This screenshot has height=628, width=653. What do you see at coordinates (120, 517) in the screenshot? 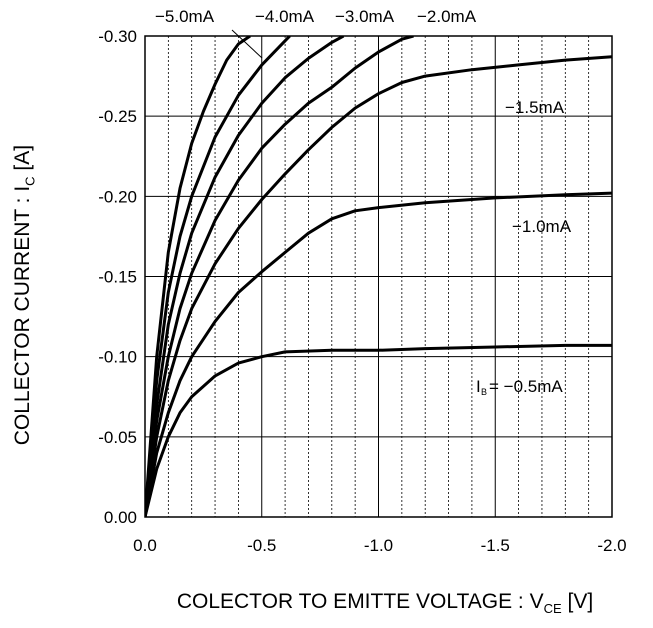
I see `y-tick-label: 0.00` at bounding box center [120, 517].